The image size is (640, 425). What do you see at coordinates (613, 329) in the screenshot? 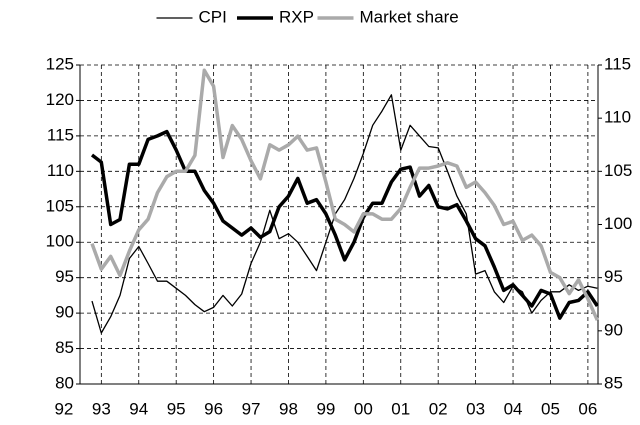
I see `y2-tick-label: 90` at bounding box center [613, 329].